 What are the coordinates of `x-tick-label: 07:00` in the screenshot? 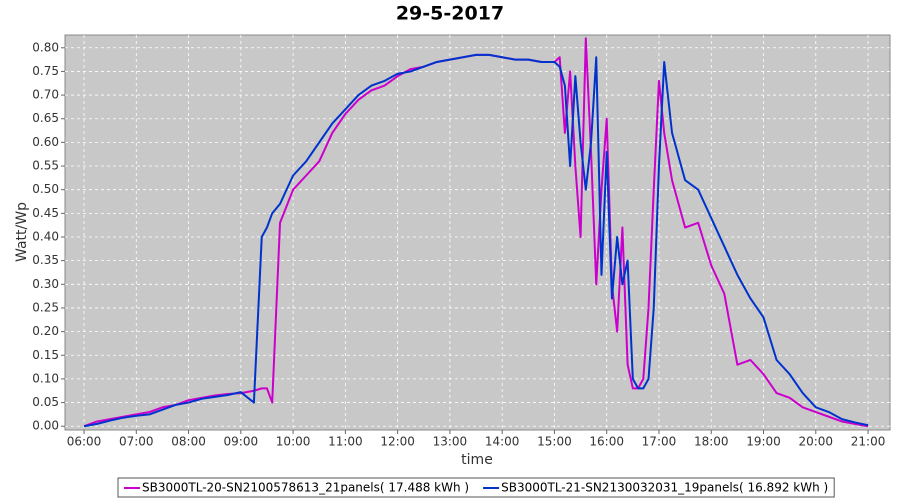 It's located at (136, 442).